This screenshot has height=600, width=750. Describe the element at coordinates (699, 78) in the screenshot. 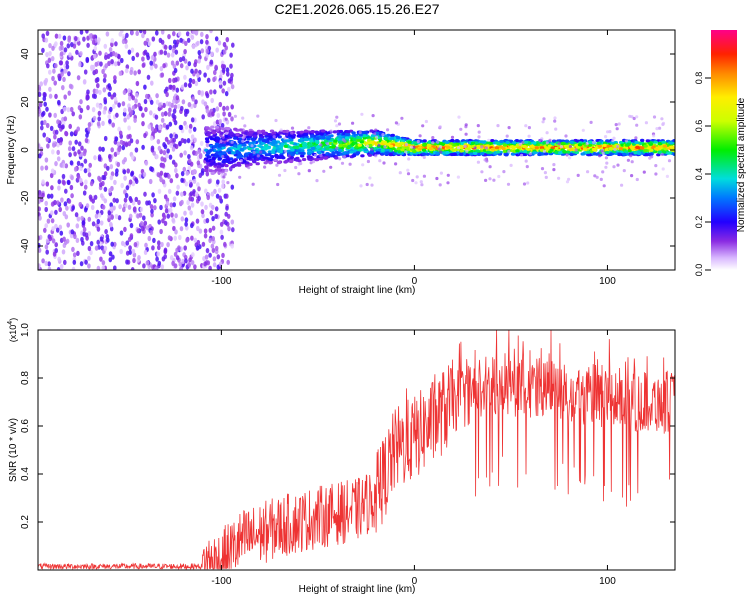

I see `colorbar-tick-label: 0.8` at that location.